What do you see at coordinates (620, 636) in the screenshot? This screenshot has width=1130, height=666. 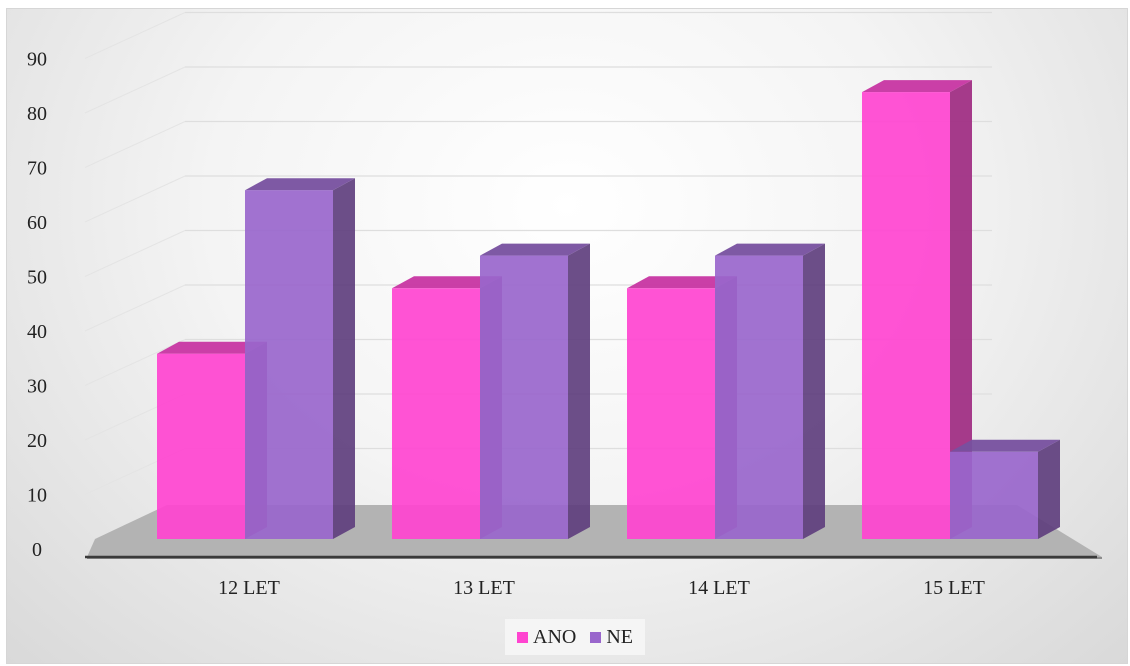 I see `legend-label-ne: NE` at bounding box center [620, 636].